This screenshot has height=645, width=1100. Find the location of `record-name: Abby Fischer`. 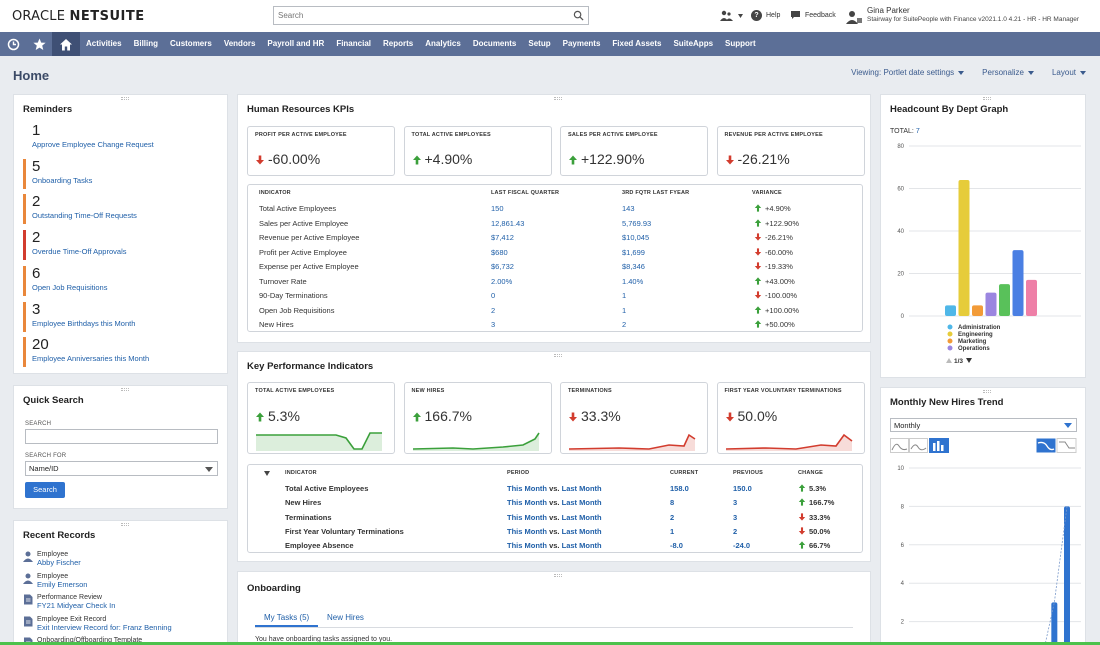

record-name: Abby Fischer is located at coordinates (59, 562).